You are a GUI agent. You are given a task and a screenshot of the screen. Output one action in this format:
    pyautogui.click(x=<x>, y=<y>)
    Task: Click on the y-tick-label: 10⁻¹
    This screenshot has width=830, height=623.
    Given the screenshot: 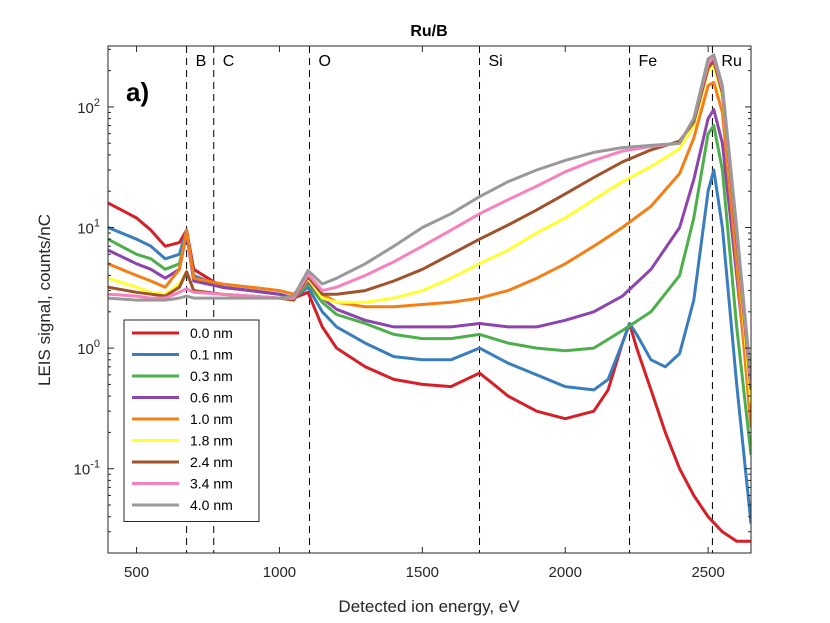 What is the action you would take?
    pyautogui.click(x=87, y=469)
    